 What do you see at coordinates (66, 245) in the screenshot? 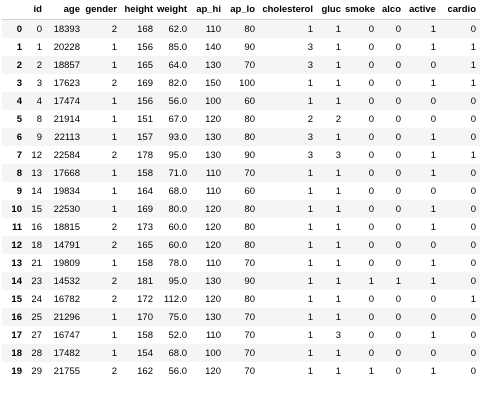
I see `table-cell-age: 14791` at bounding box center [66, 245].